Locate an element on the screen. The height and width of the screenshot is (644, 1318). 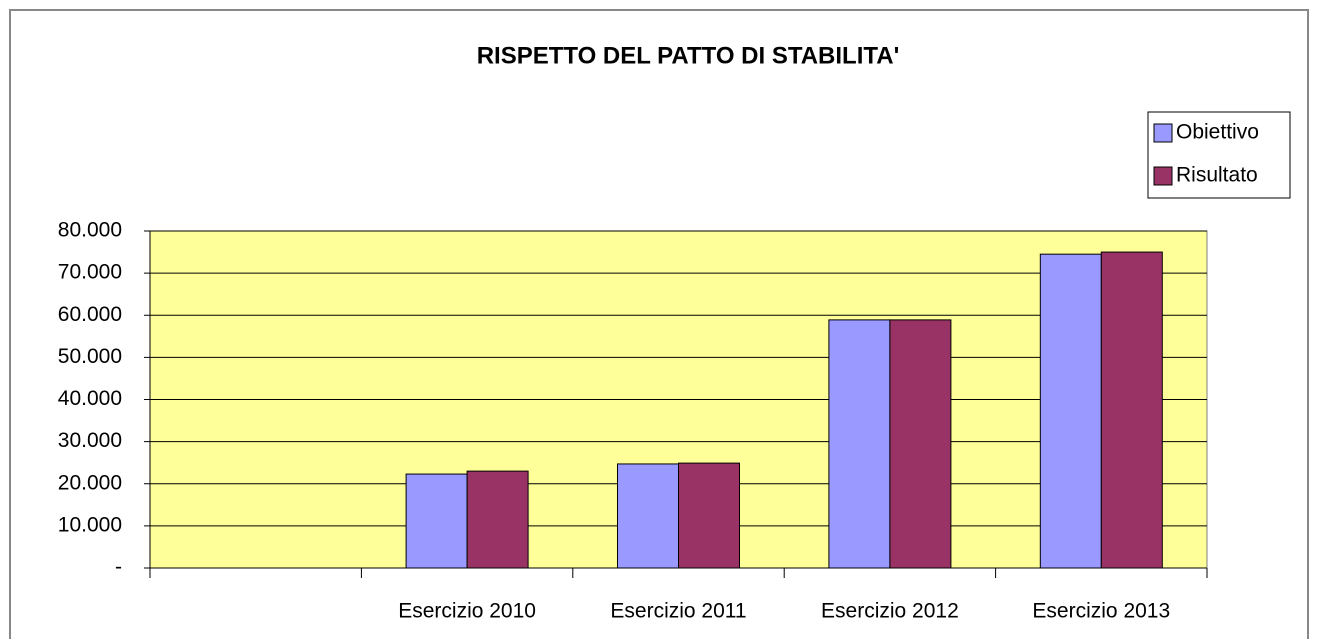
y-tick-label: 50.000 is located at coordinates (90, 356).